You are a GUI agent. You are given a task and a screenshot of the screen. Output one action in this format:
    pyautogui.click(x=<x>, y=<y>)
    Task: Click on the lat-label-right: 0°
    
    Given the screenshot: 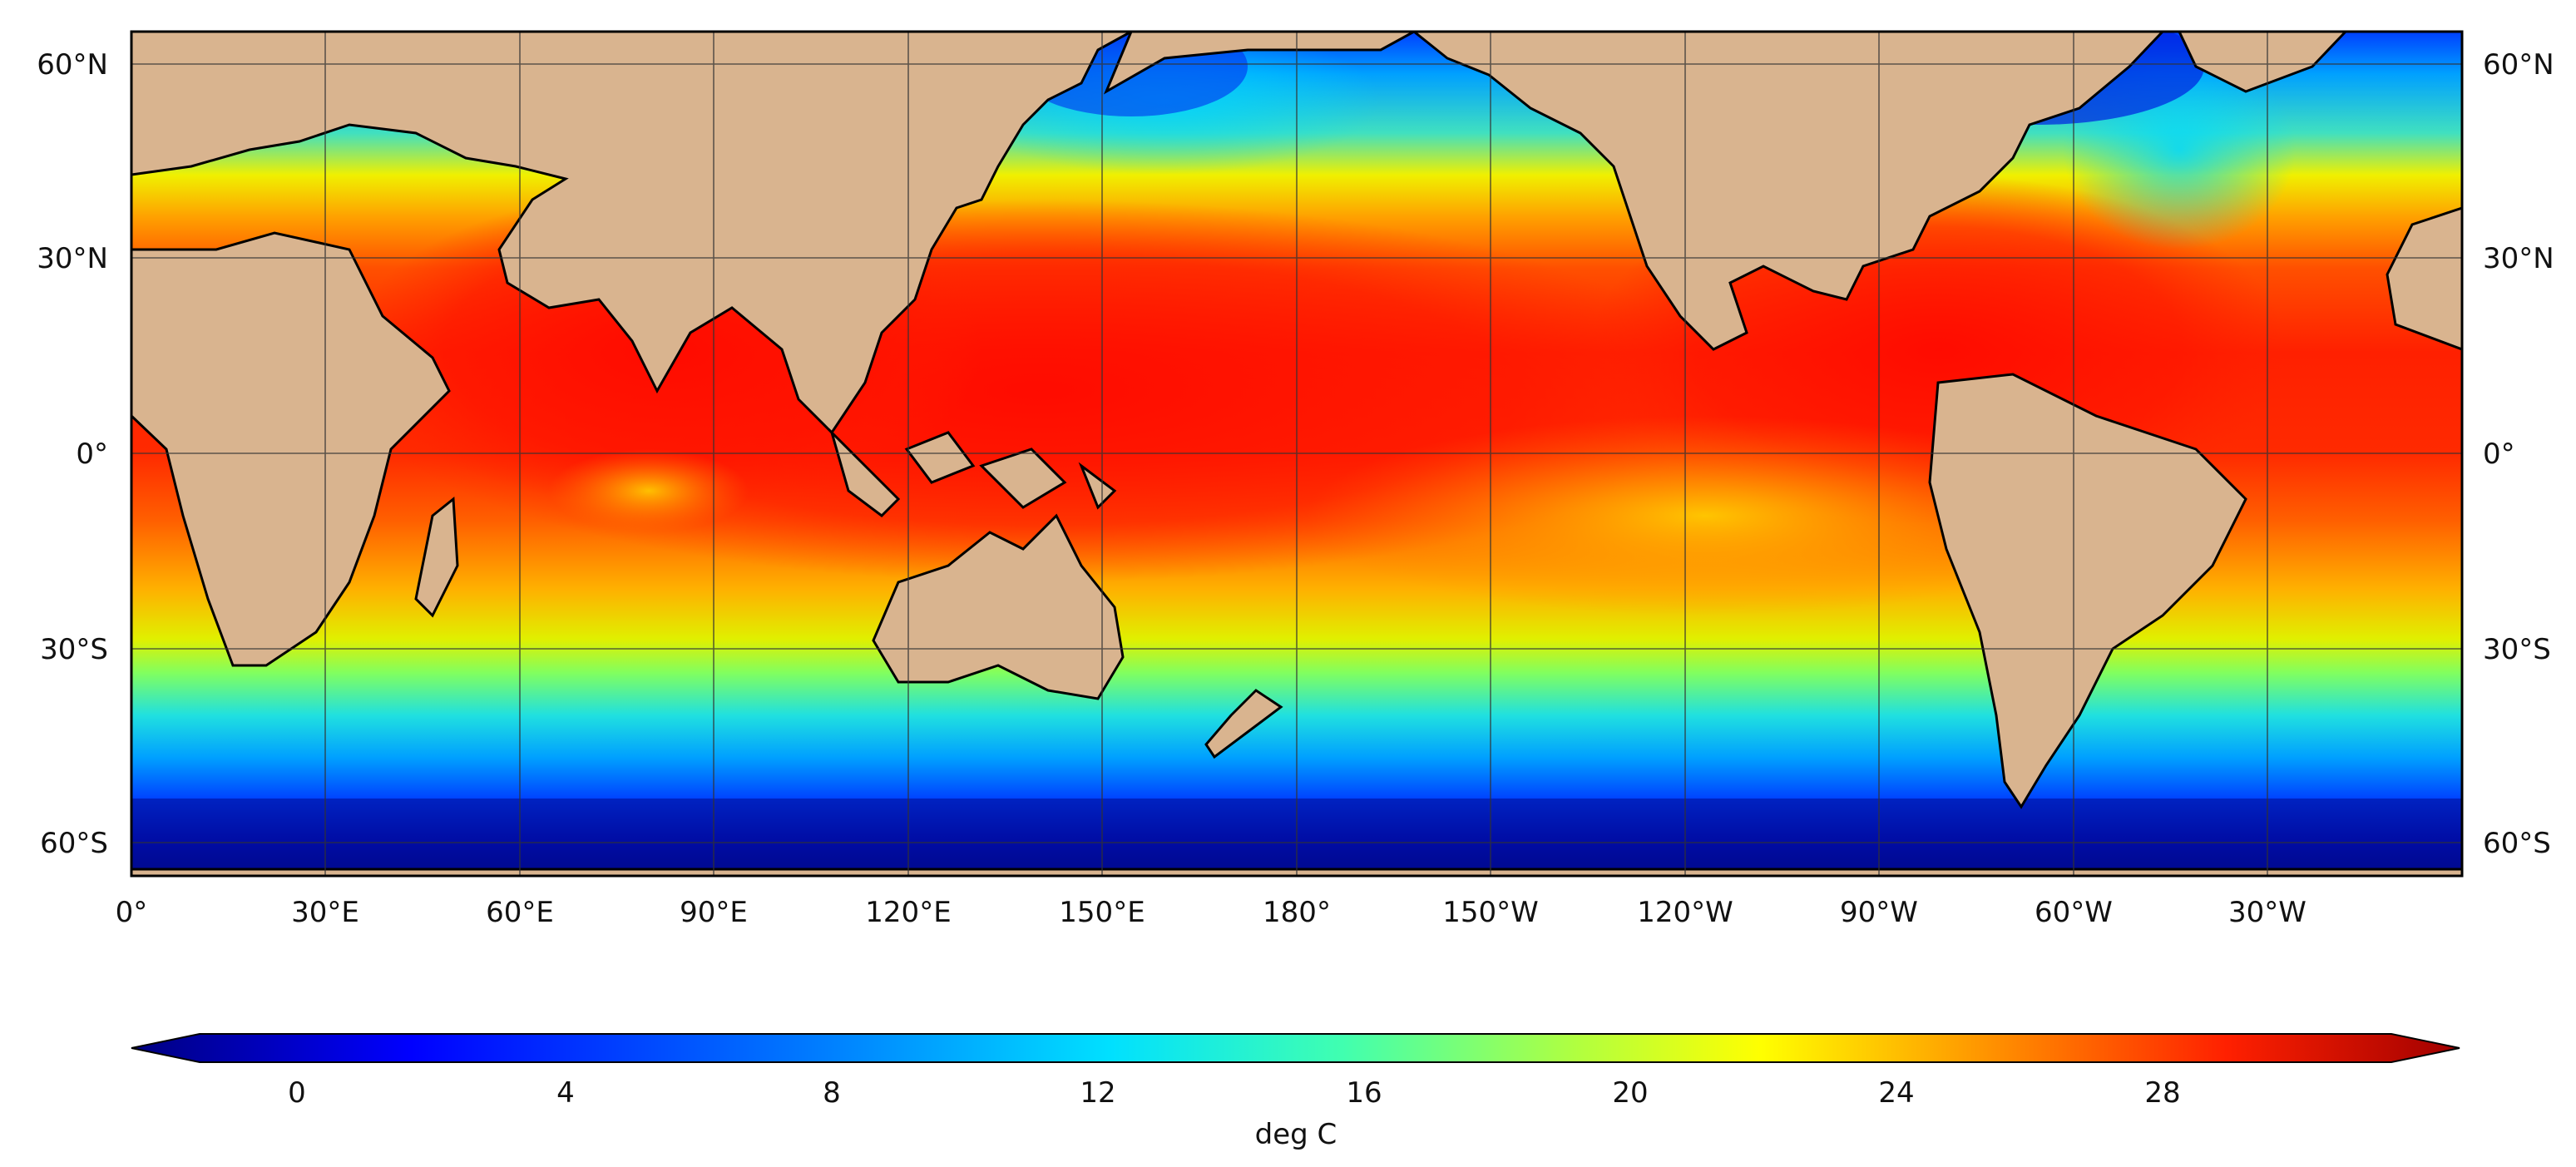 What is the action you would take?
    pyautogui.click(x=2499, y=454)
    